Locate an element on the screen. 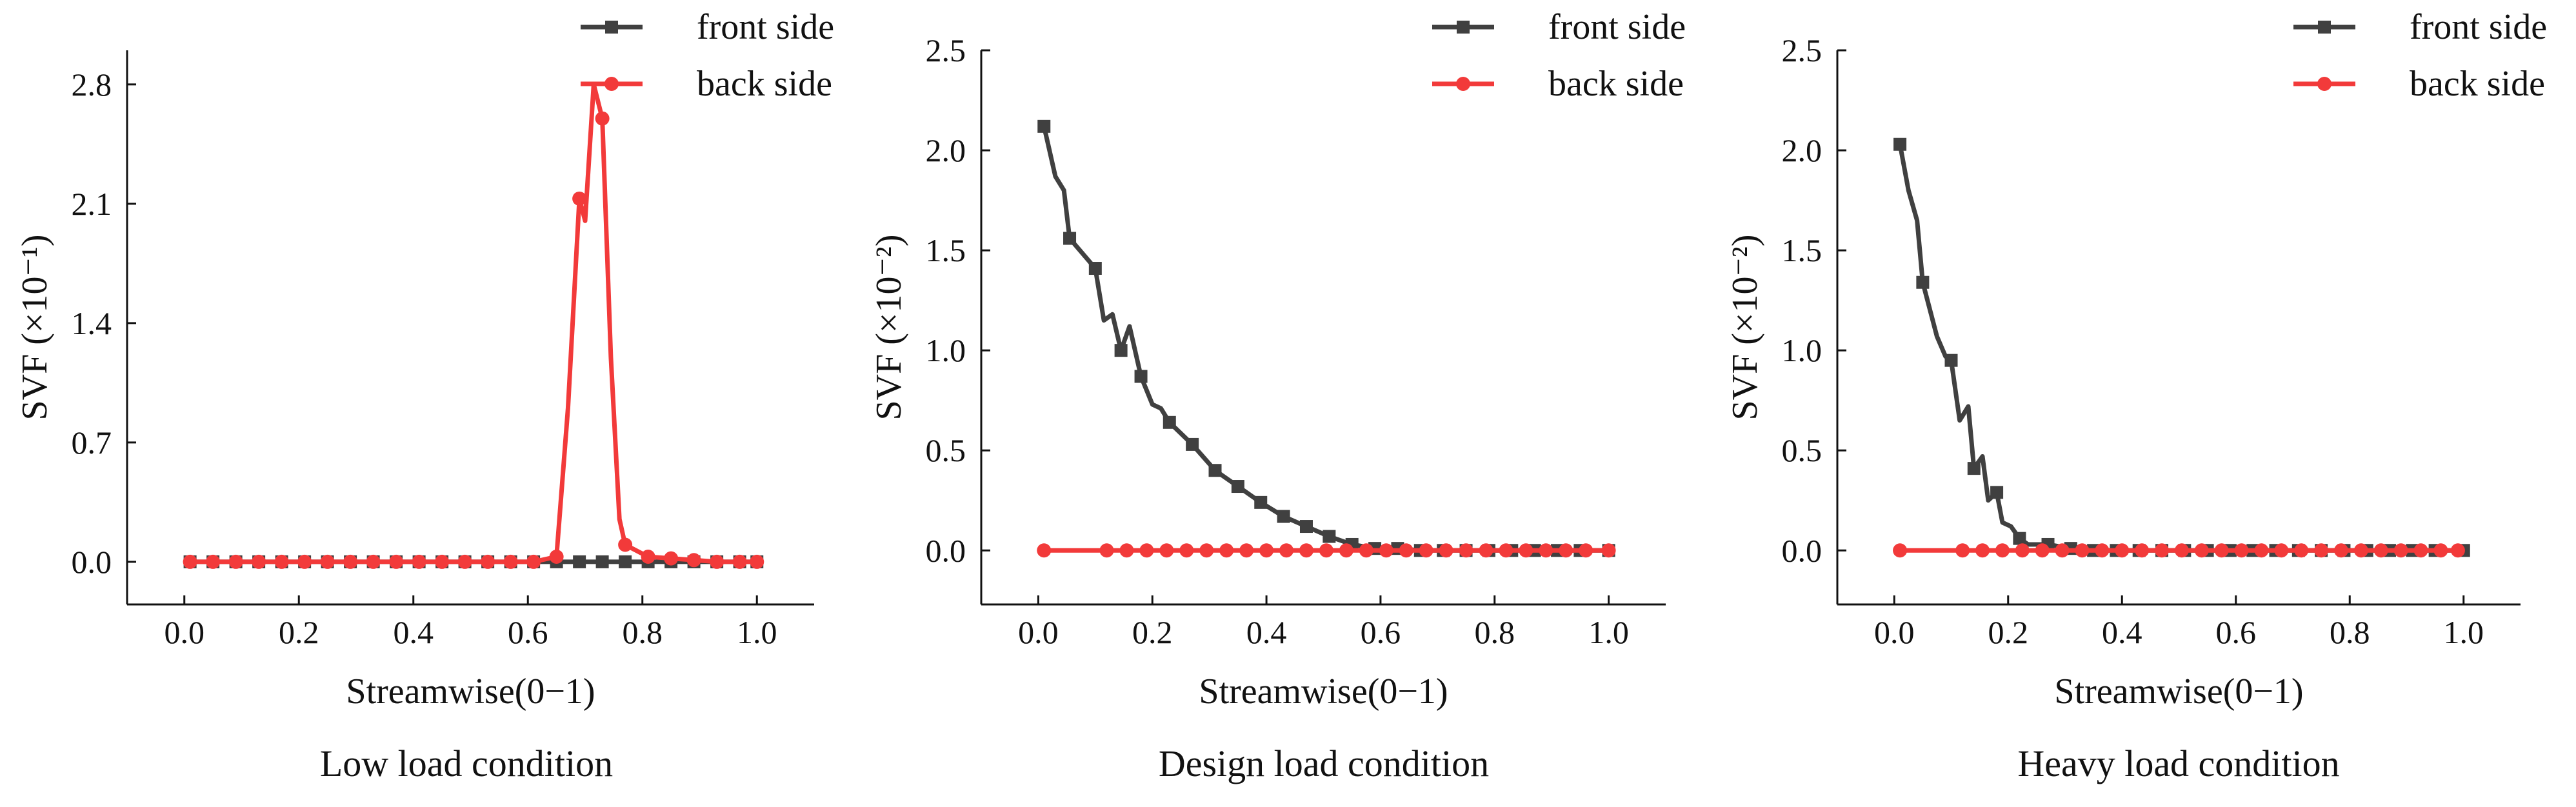 The image size is (2576, 807). x-tick-label: 0.8 is located at coordinates (1495, 632).